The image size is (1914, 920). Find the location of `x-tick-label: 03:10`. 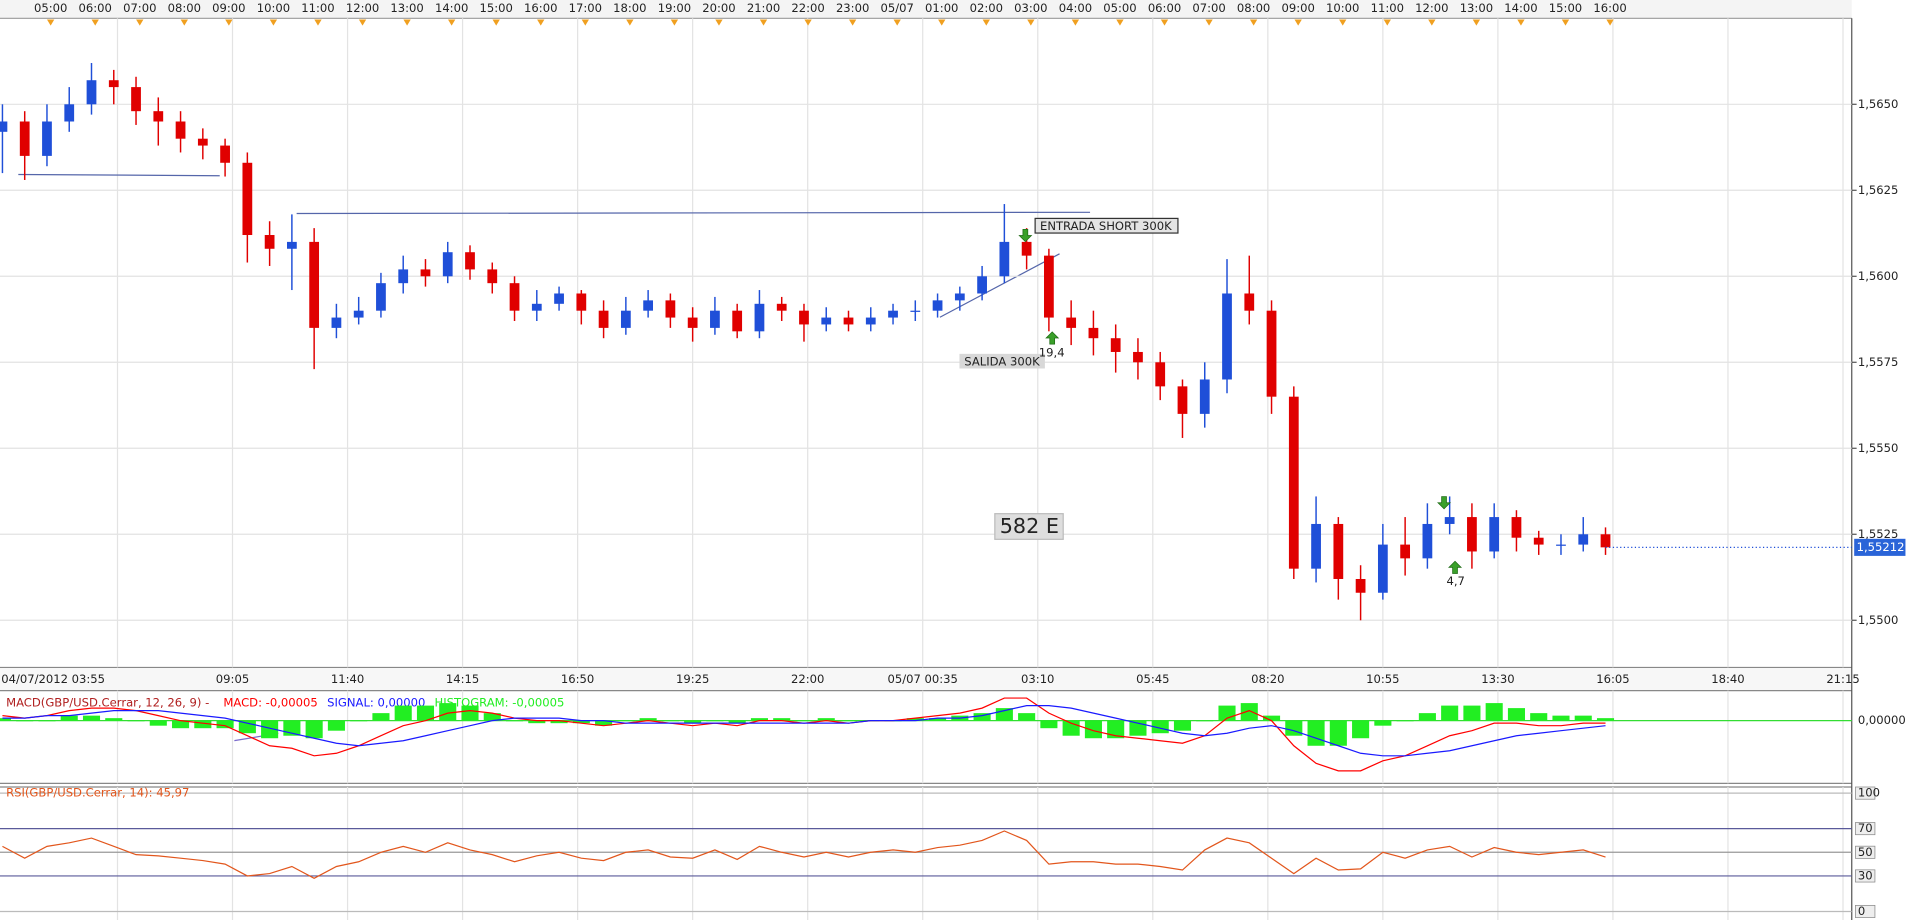

x-tick-label: 03:10 is located at coordinates (1037, 679).